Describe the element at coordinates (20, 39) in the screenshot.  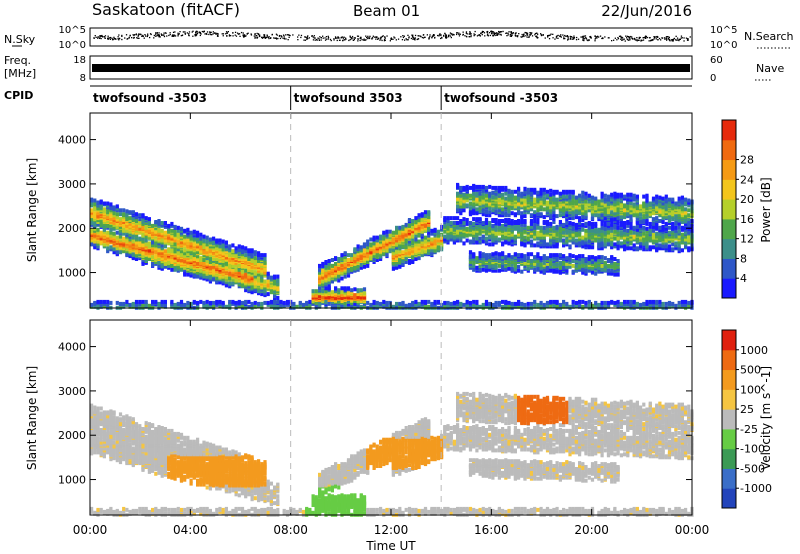
I see `nsky-label: N.Sky` at that location.